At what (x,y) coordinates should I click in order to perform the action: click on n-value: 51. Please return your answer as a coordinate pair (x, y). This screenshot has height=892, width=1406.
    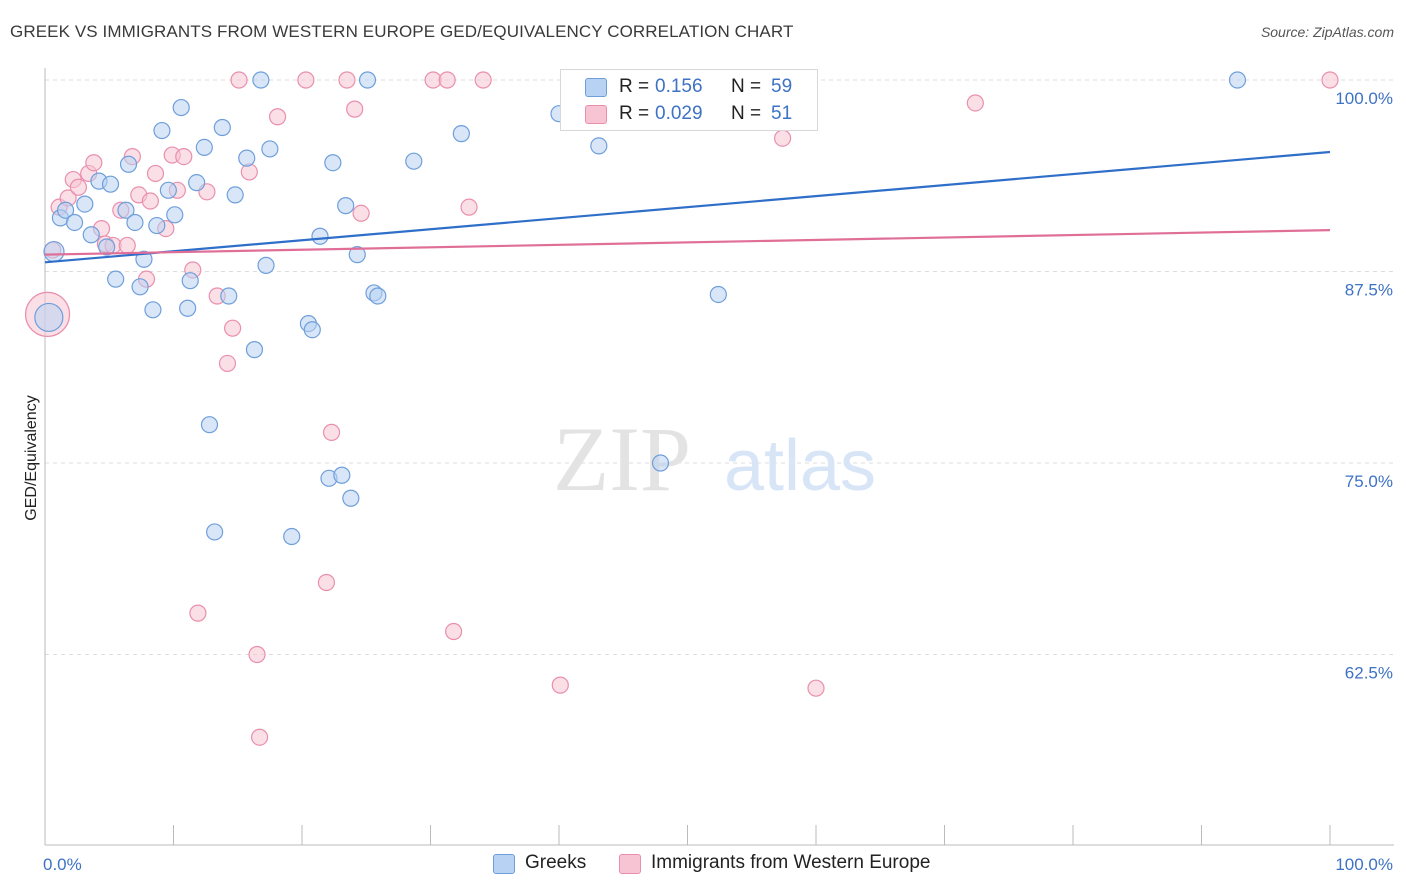
    Looking at the image, I should click on (782, 113).